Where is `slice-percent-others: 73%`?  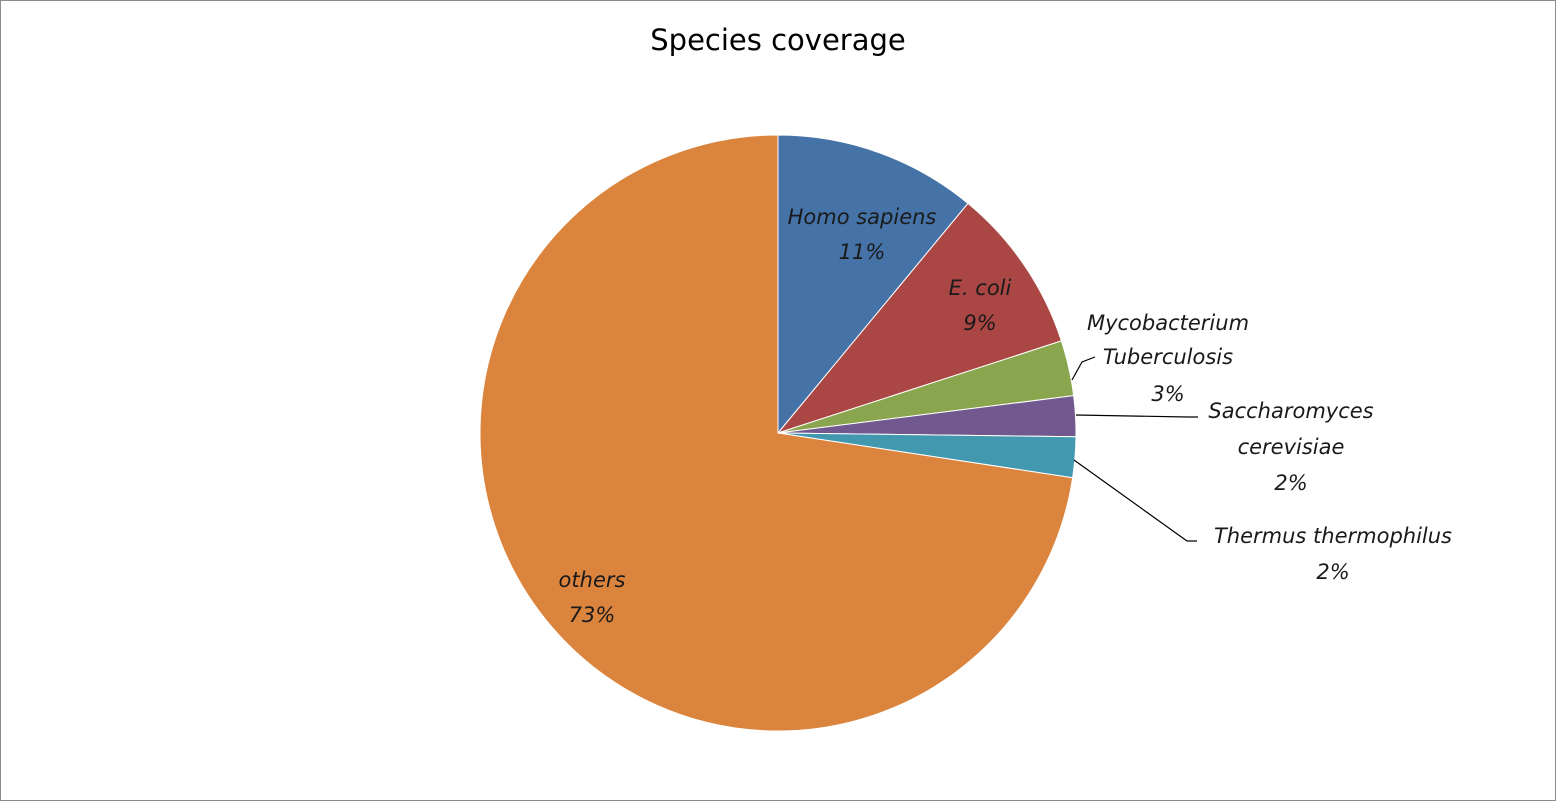
slice-percent-others: 73% is located at coordinates (592, 615).